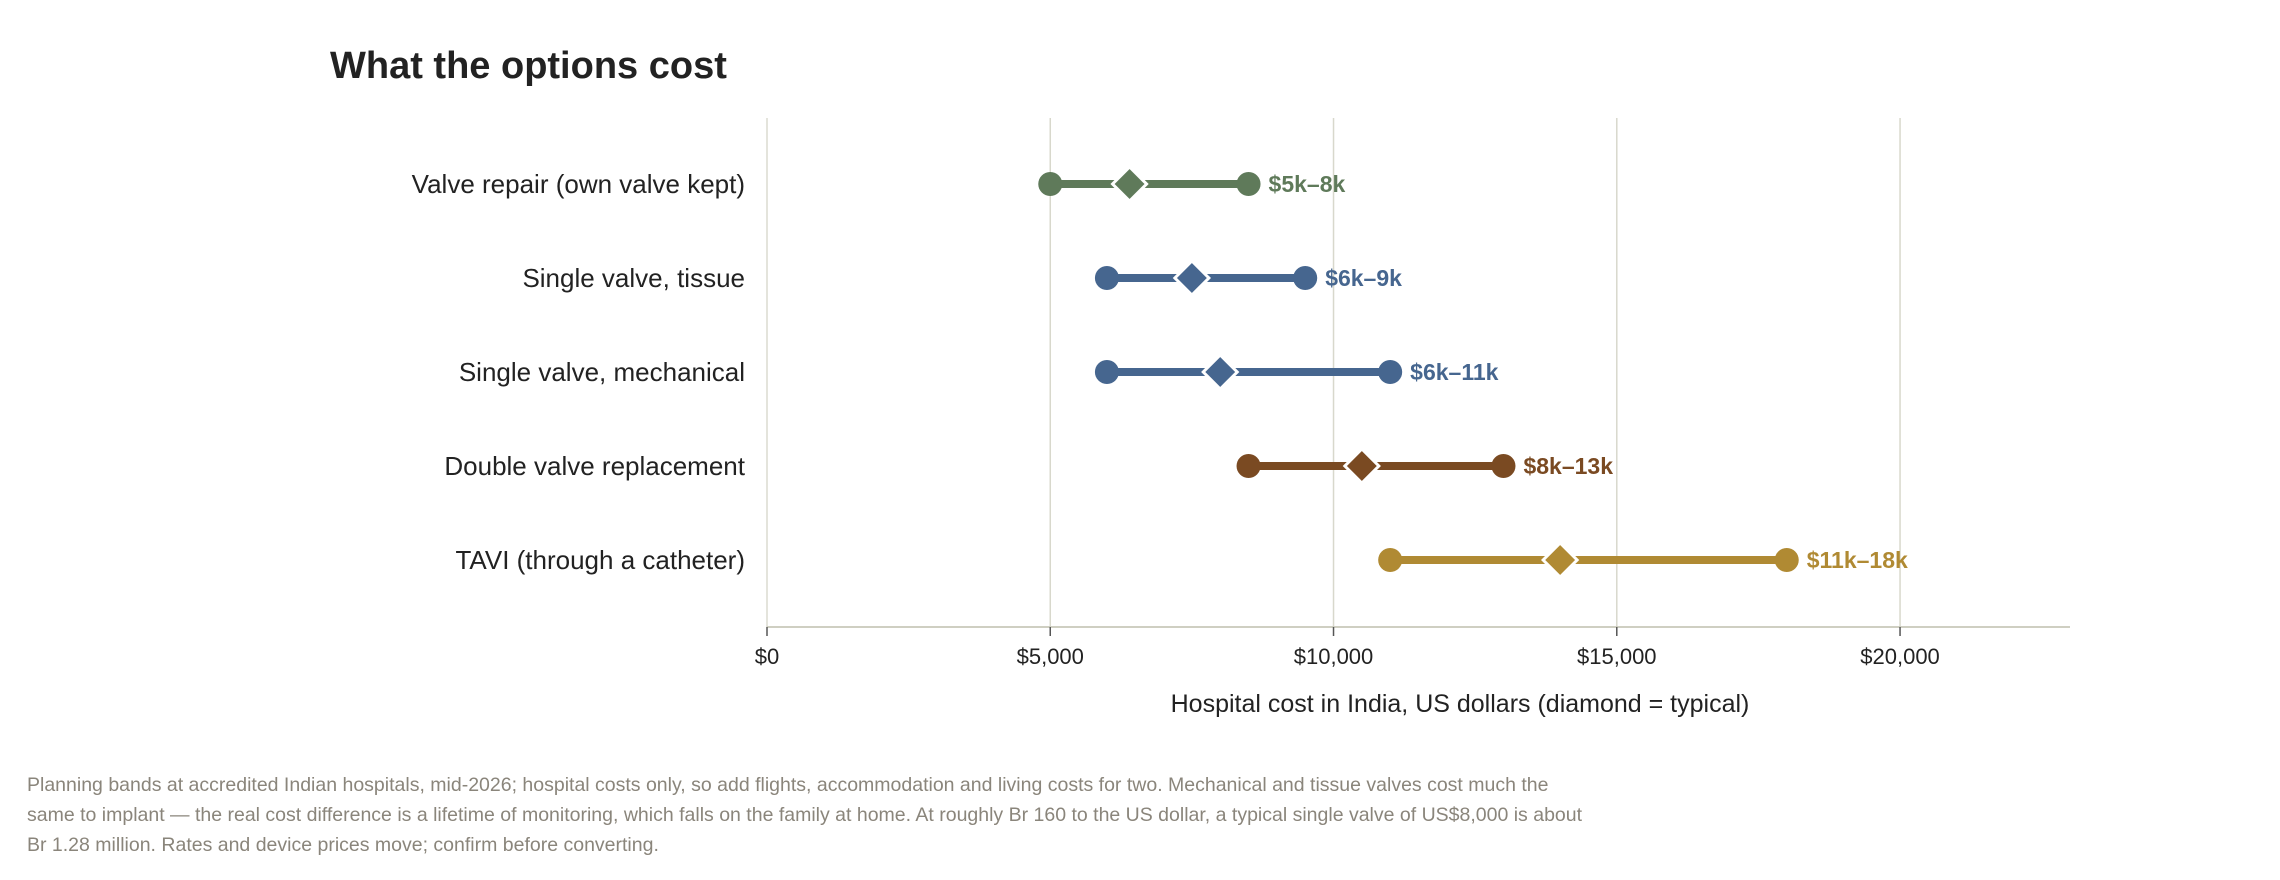  Describe the element at coordinates (594, 466) in the screenshot. I see `row-label: Double valve replacement` at that location.